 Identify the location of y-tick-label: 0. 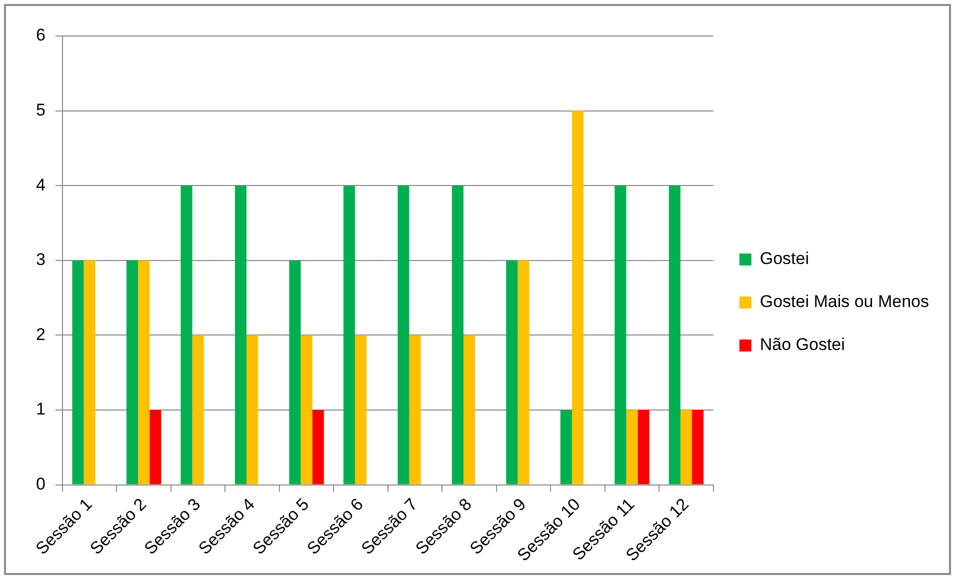
(41, 484).